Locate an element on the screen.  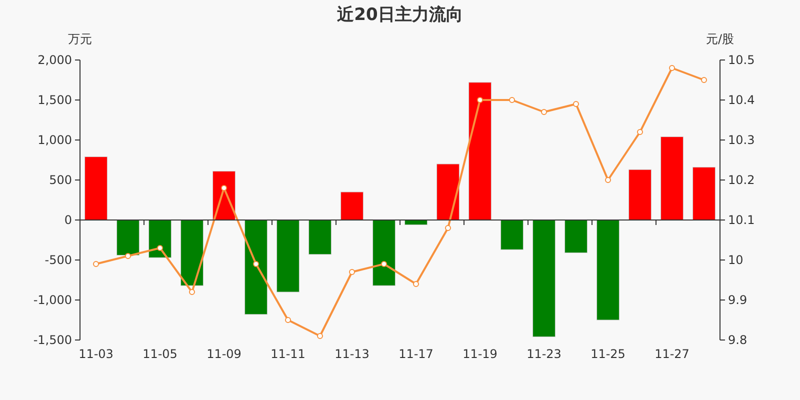
y2-tick-label: 10.3 is located at coordinates (741, 140).